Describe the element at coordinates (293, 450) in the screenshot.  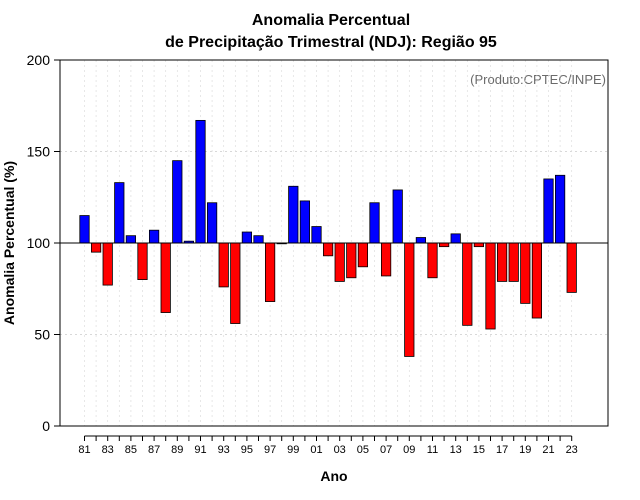
I see `x-tick-label-99: 99` at that location.